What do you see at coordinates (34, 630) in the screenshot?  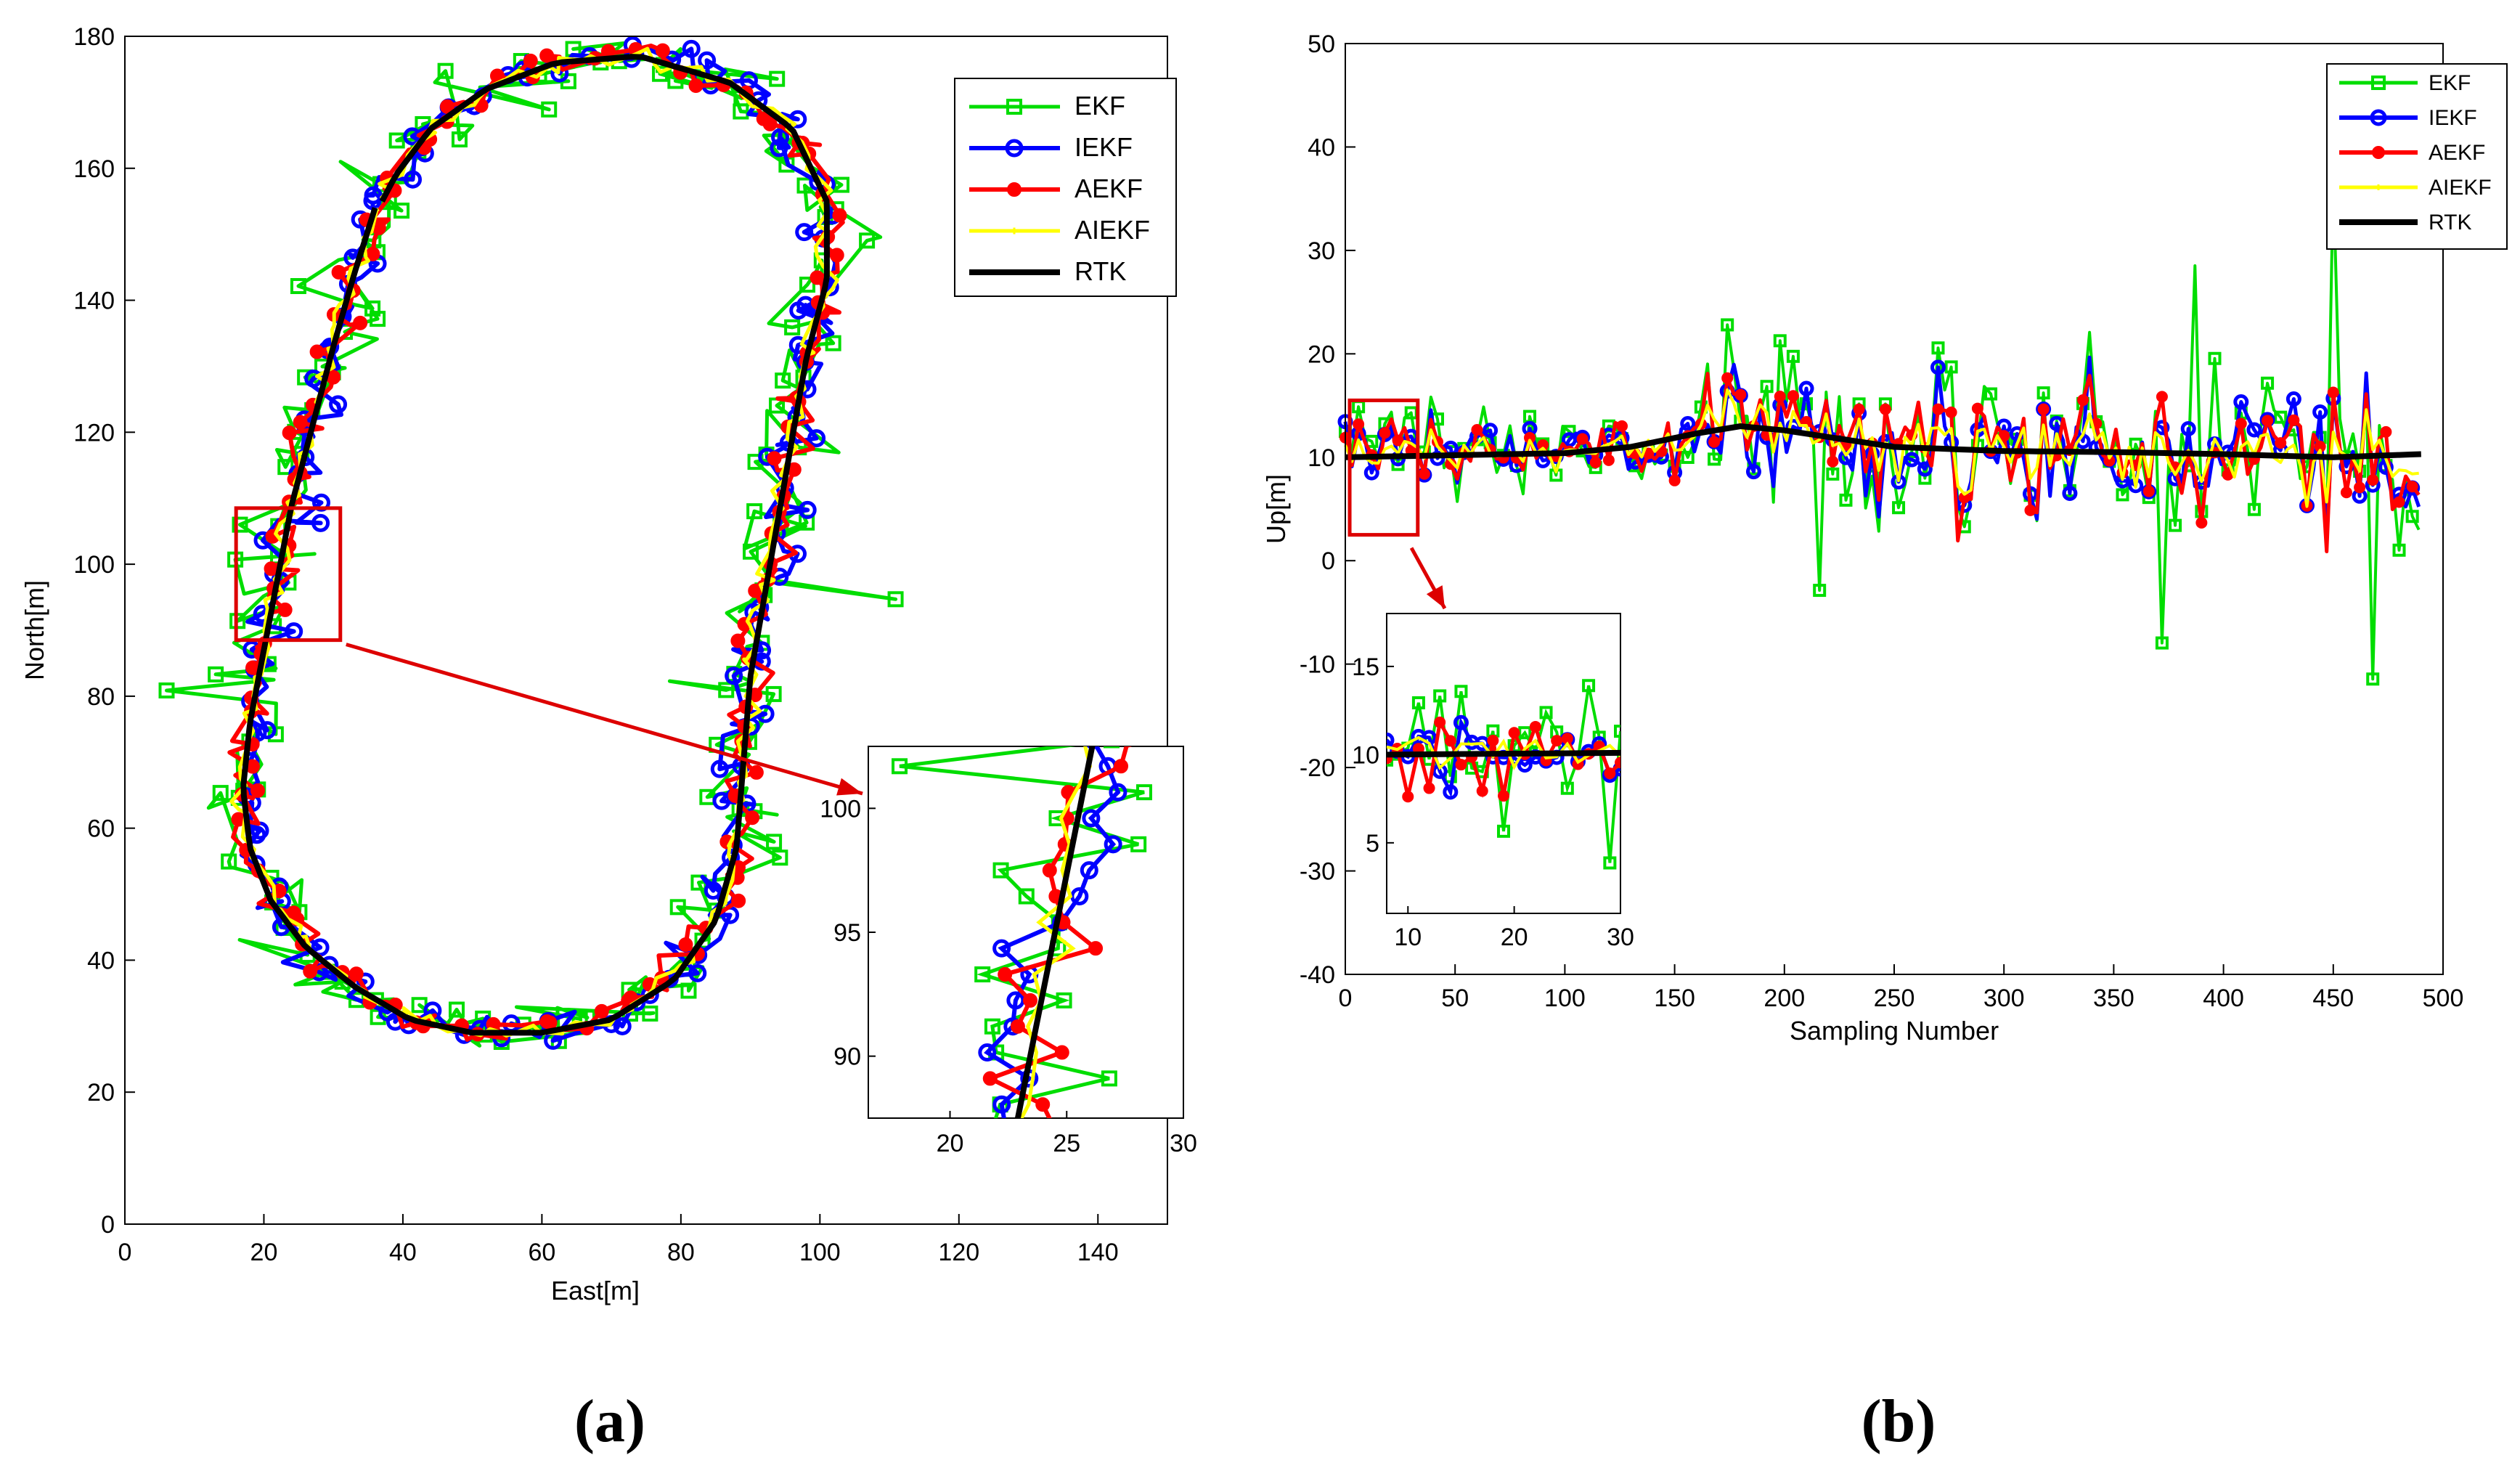 I see `panel-a-ylabel: North[m]` at bounding box center [34, 630].